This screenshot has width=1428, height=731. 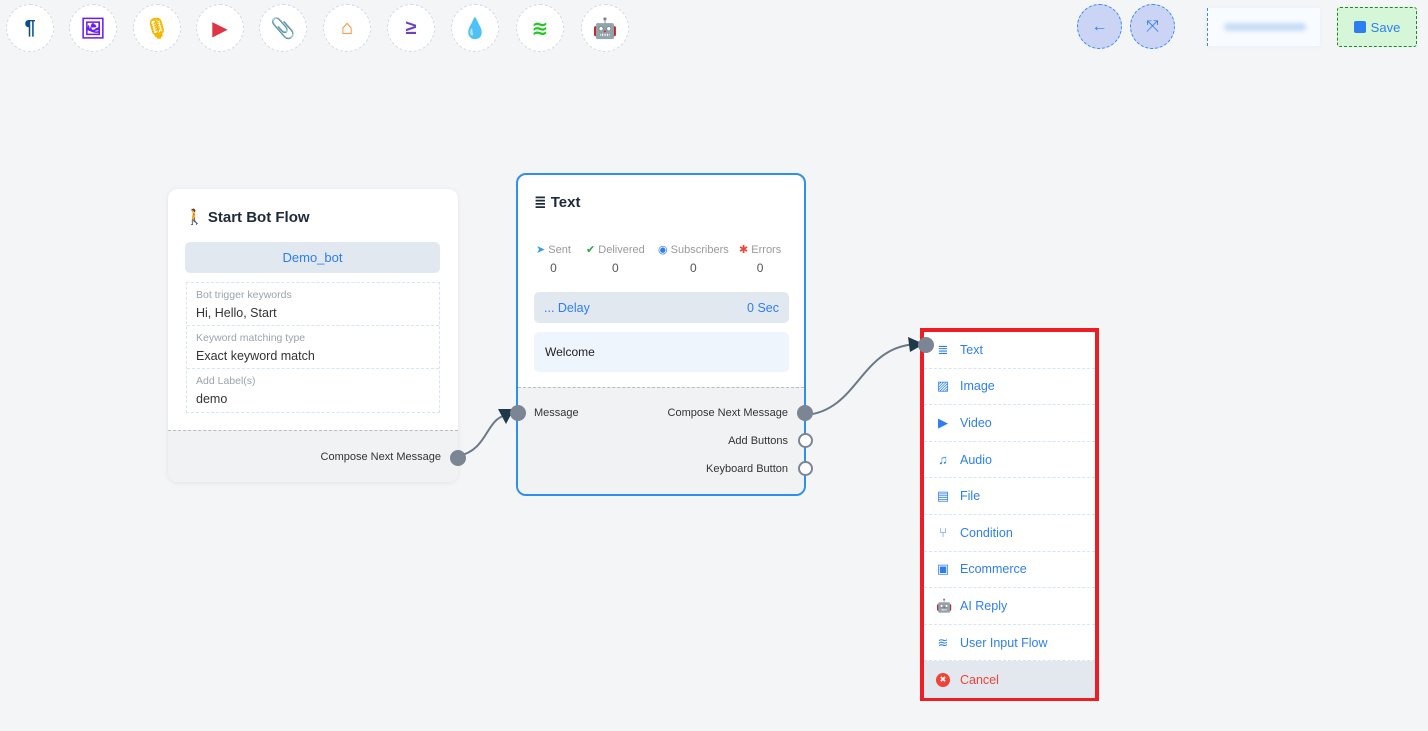 What do you see at coordinates (926, 345) in the screenshot?
I see `menu-input-port` at bounding box center [926, 345].